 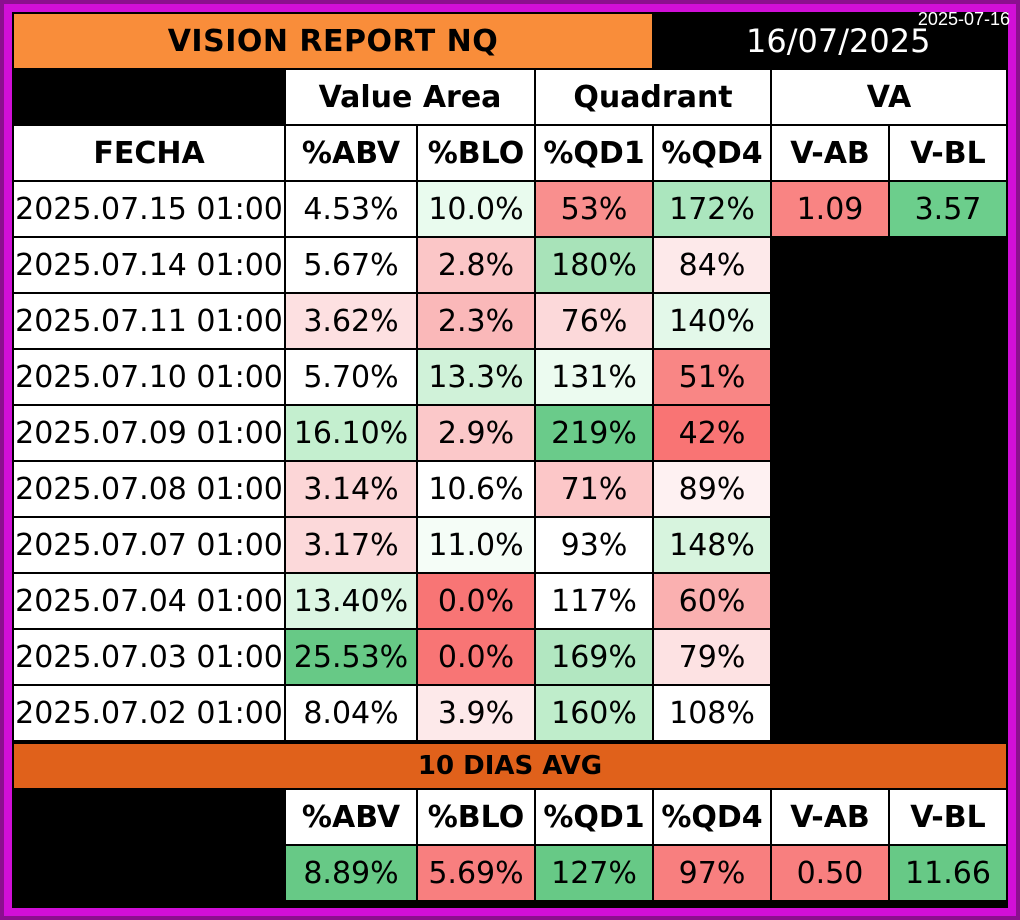 What do you see at coordinates (351, 713) in the screenshot?
I see `value-cell: 8.04%` at bounding box center [351, 713].